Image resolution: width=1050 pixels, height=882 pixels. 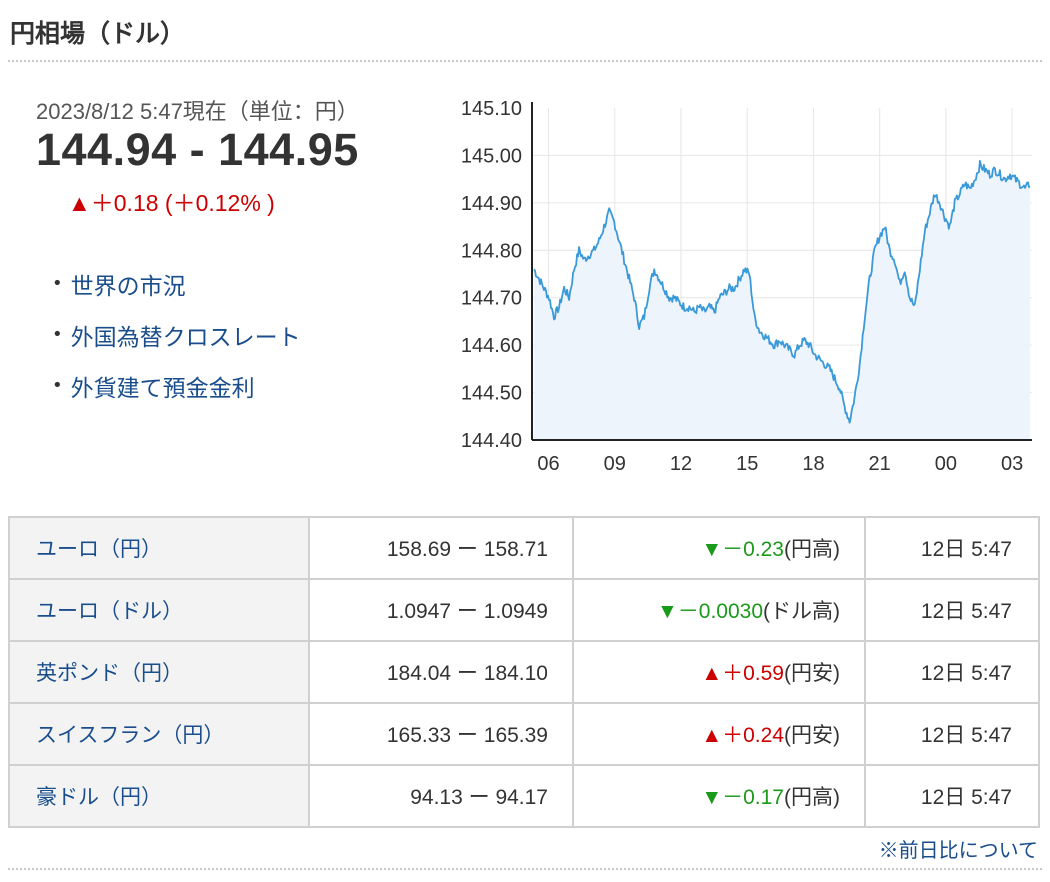 I want to click on rate-change: ▼－0.17(円高), so click(x=719, y=796).